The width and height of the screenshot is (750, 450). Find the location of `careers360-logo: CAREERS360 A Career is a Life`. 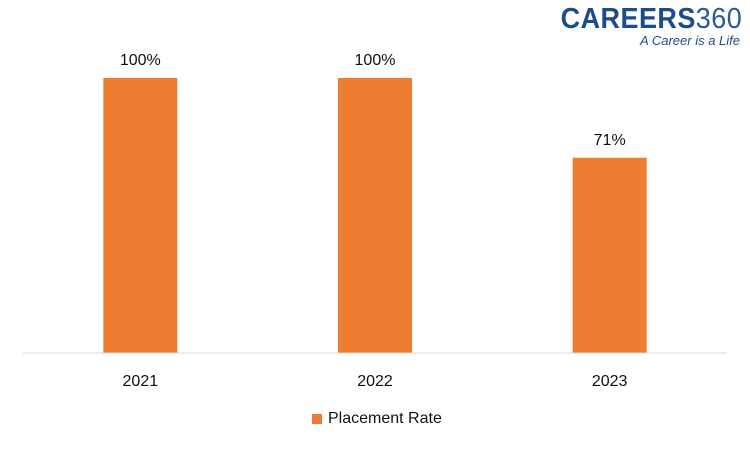

careers360-logo: CAREERS360 A Career is a Life is located at coordinates (644, 25).